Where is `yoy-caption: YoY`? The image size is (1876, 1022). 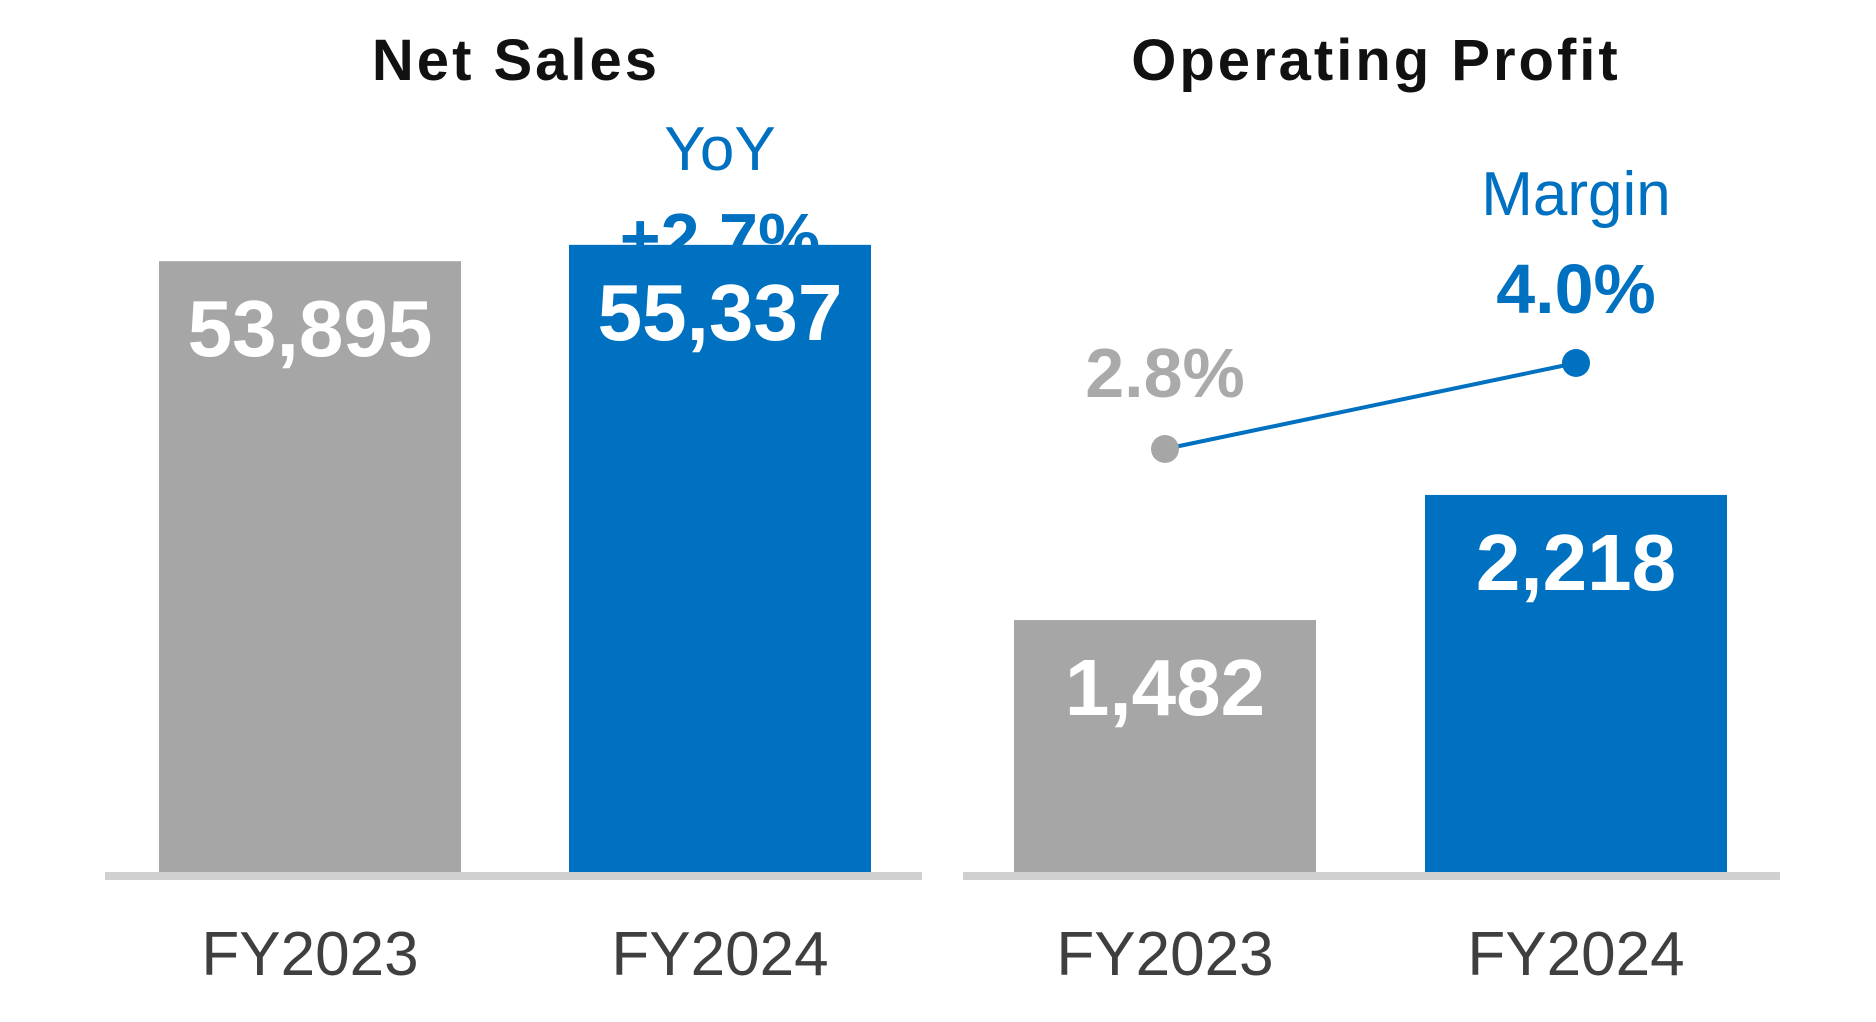
yoy-caption: YoY is located at coordinates (720, 149).